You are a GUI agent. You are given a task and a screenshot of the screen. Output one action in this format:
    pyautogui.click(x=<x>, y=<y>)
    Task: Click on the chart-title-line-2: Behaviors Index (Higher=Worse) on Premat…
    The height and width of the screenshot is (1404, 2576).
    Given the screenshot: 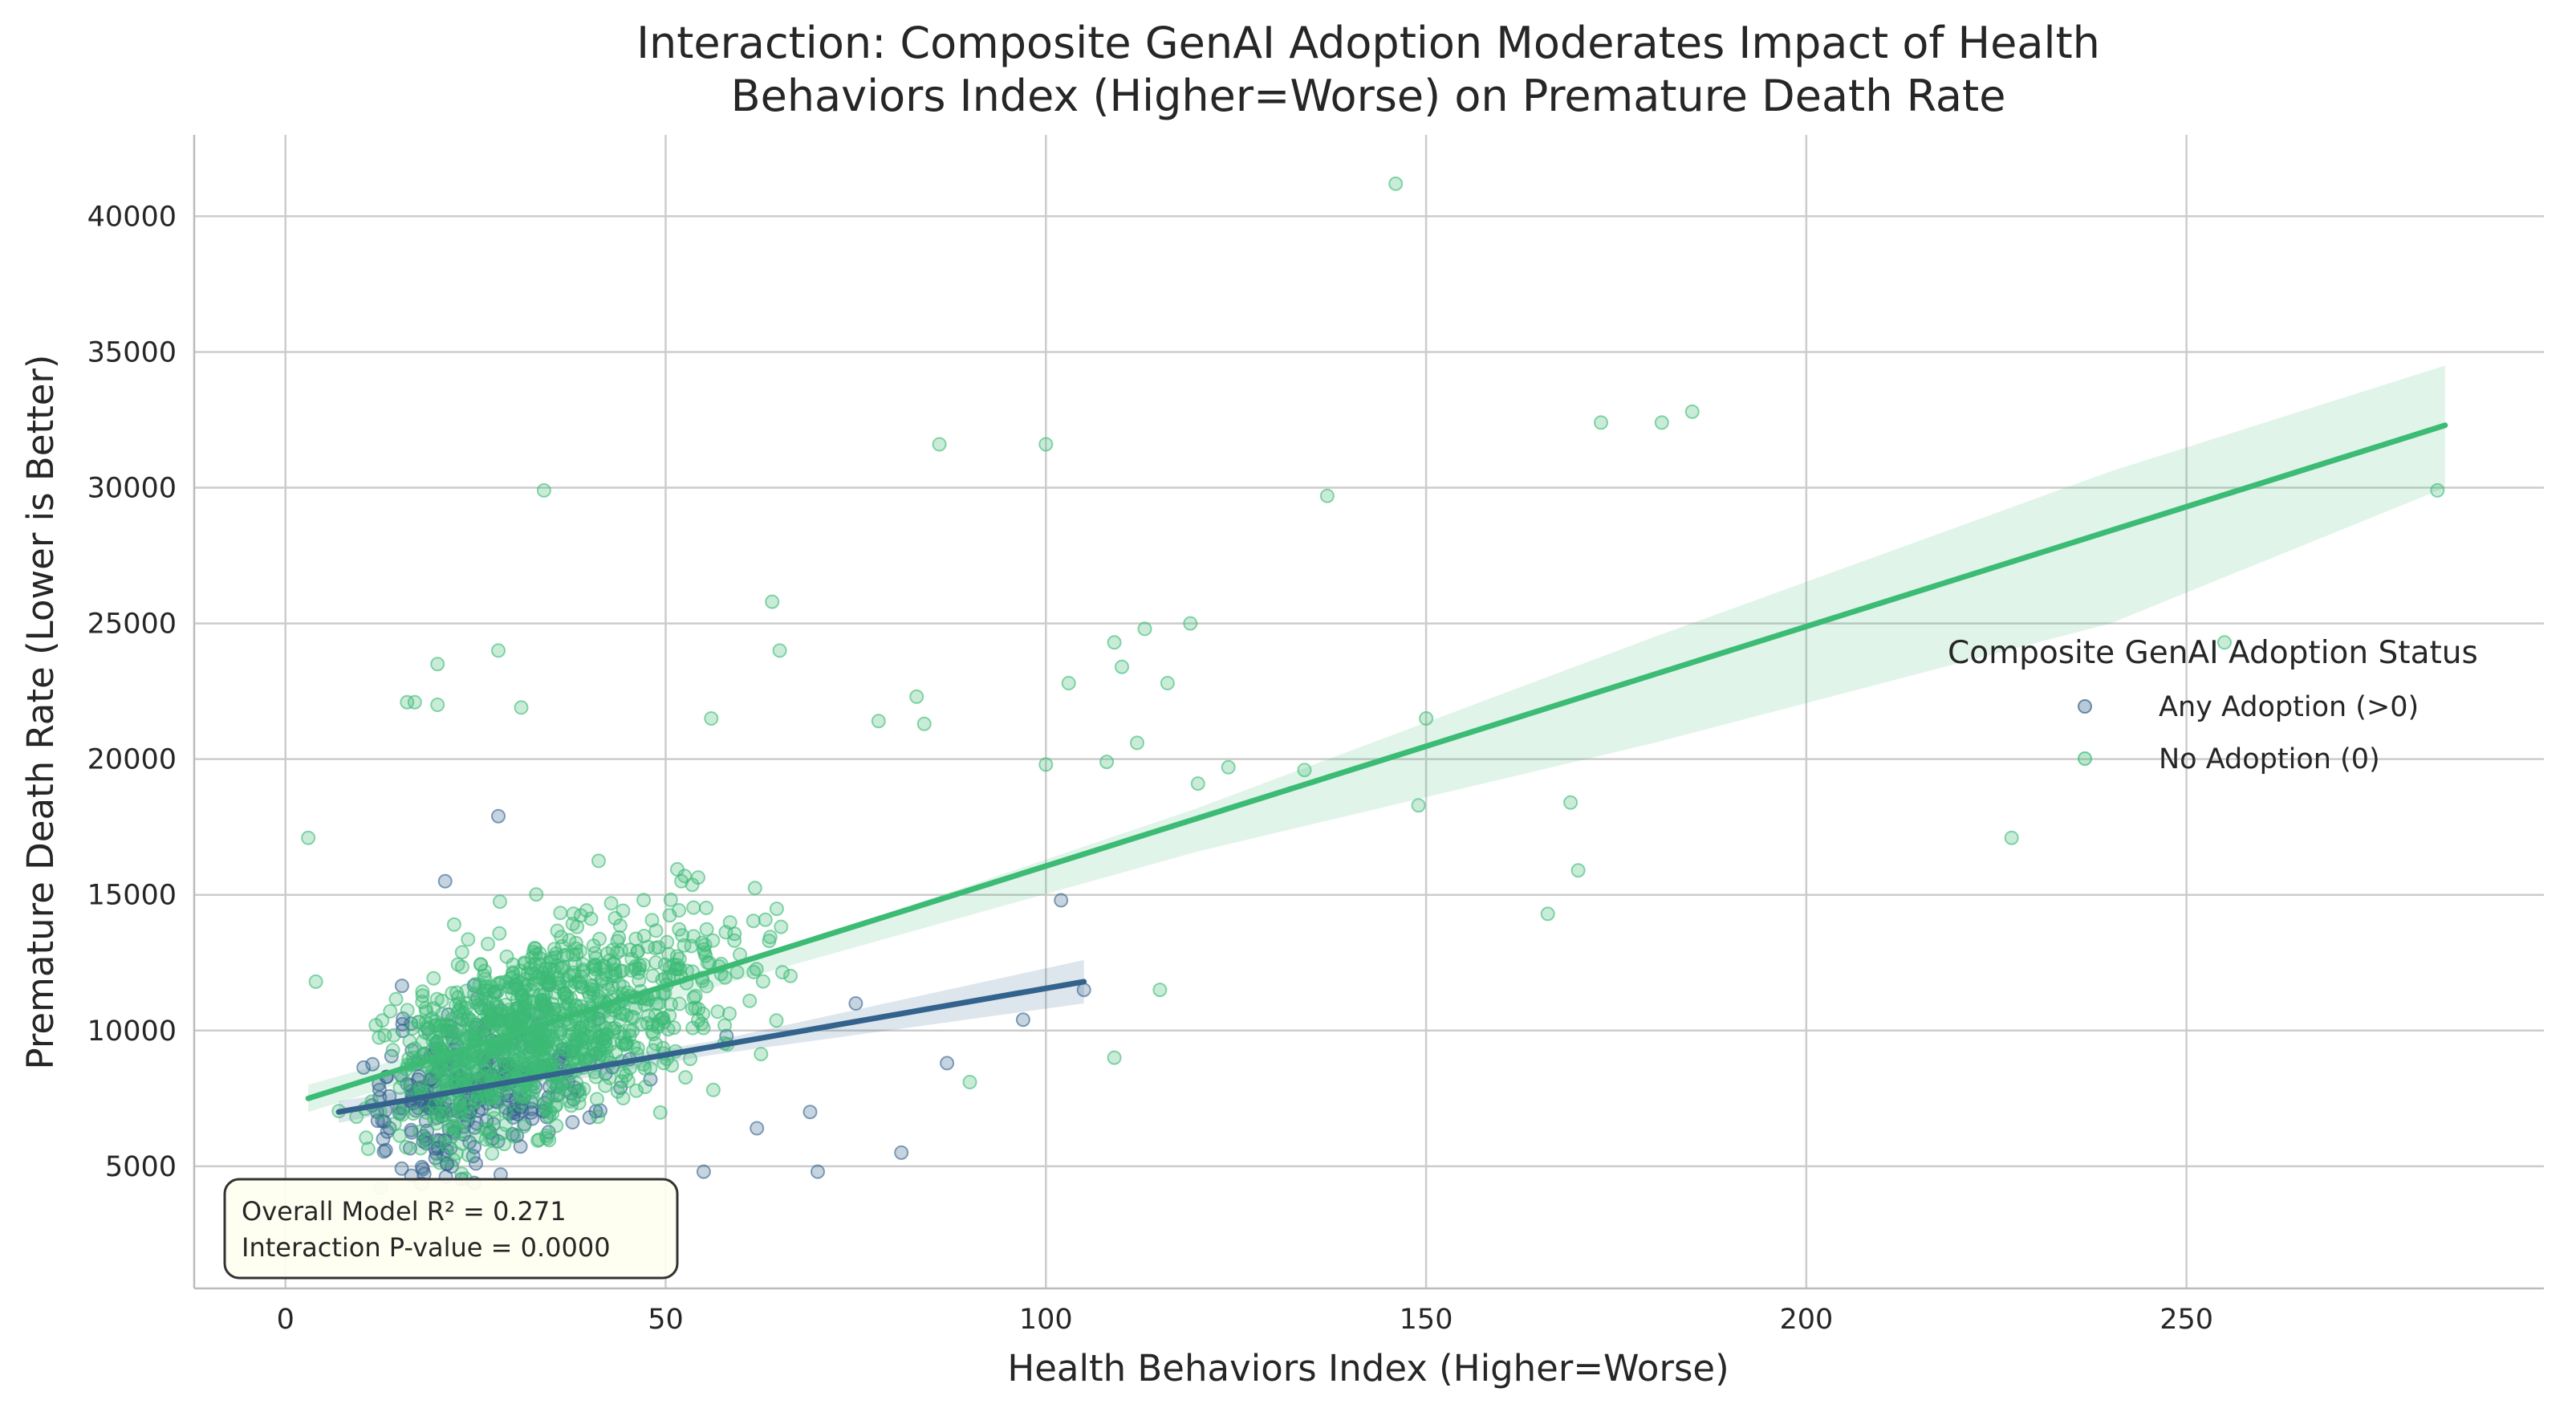 What is the action you would take?
    pyautogui.click(x=1368, y=96)
    